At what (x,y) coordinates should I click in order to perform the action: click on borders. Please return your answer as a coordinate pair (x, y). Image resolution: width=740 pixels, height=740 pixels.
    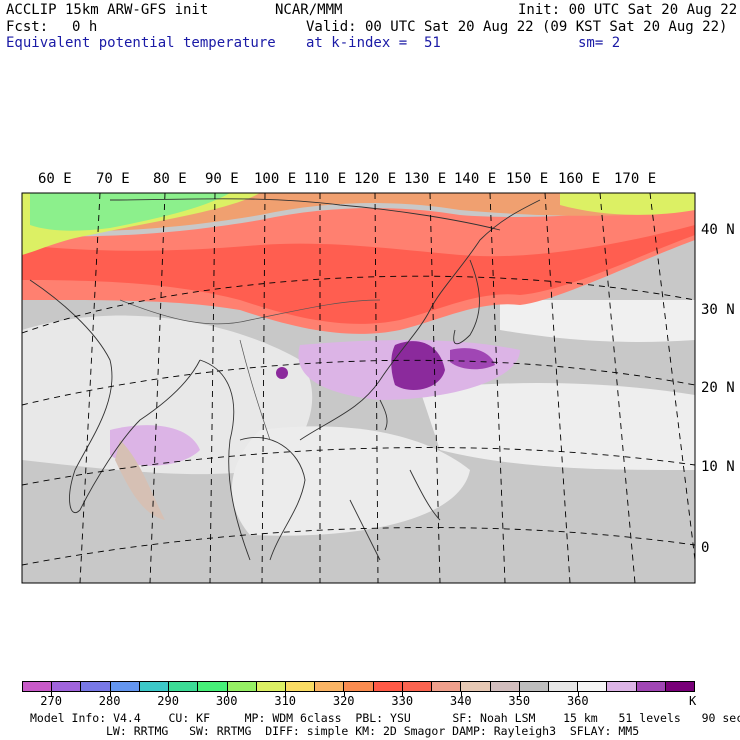
    Looking at the image, I should click on (250, 370).